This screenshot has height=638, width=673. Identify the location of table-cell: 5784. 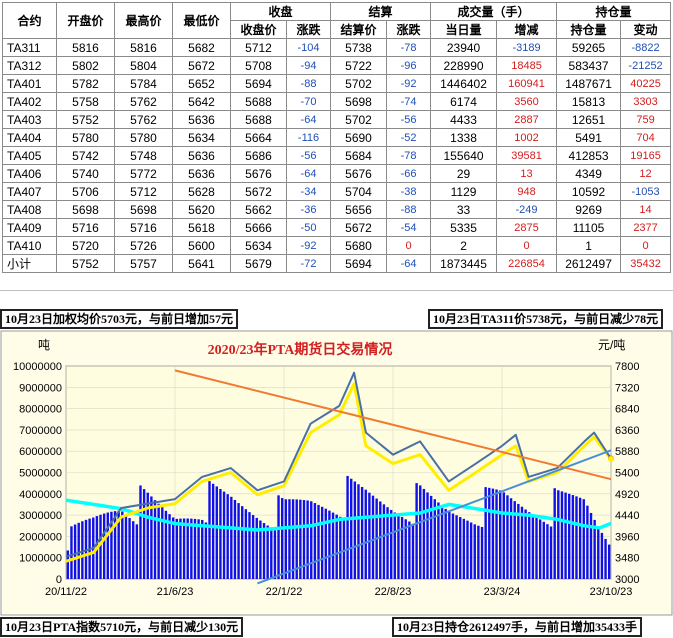
(143, 83).